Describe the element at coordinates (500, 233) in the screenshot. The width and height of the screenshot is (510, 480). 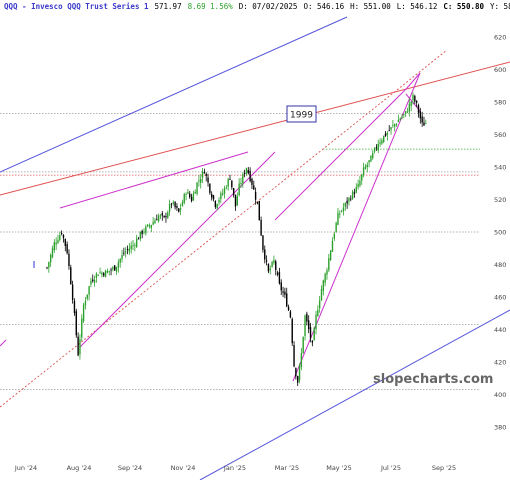
I see `y-axis: 380 400 420 440 460 480 500 520 540 560 580 600 620` at that location.